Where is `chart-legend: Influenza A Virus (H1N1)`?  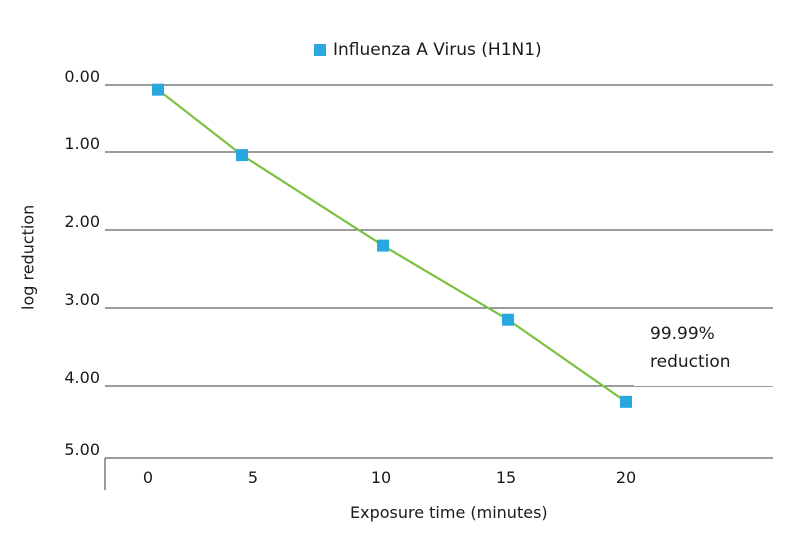 chart-legend: Influenza A Virus (H1N1) is located at coordinates (428, 50).